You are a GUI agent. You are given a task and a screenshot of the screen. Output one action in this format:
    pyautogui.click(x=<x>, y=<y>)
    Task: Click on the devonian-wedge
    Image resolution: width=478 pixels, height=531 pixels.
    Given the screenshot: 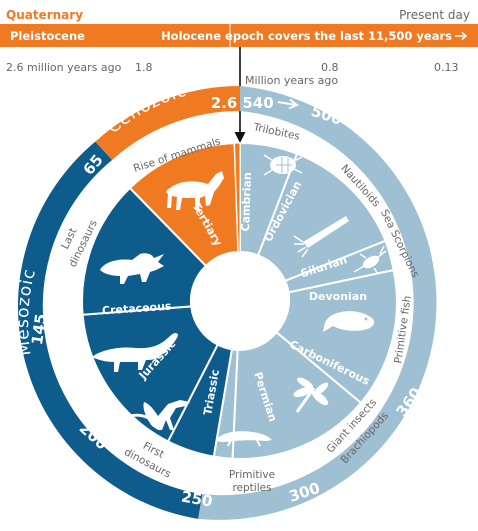 What is the action you would take?
    pyautogui.click(x=336, y=336)
    